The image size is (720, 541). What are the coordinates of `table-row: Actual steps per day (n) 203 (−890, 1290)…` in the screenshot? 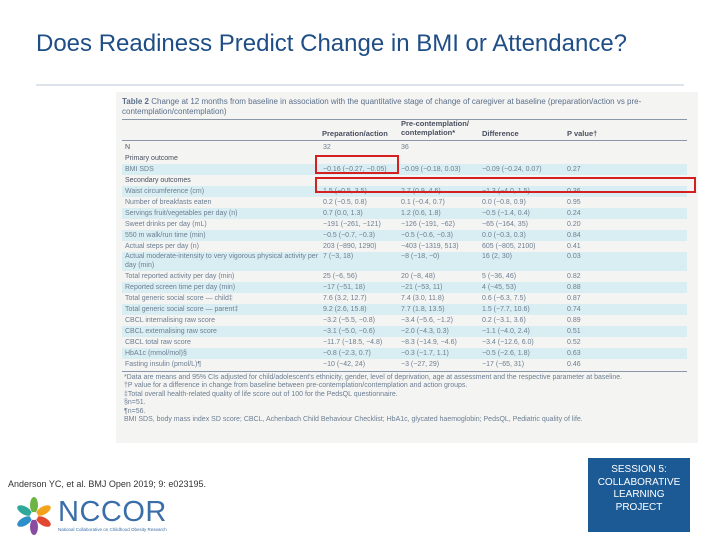 It's located at (404, 246).